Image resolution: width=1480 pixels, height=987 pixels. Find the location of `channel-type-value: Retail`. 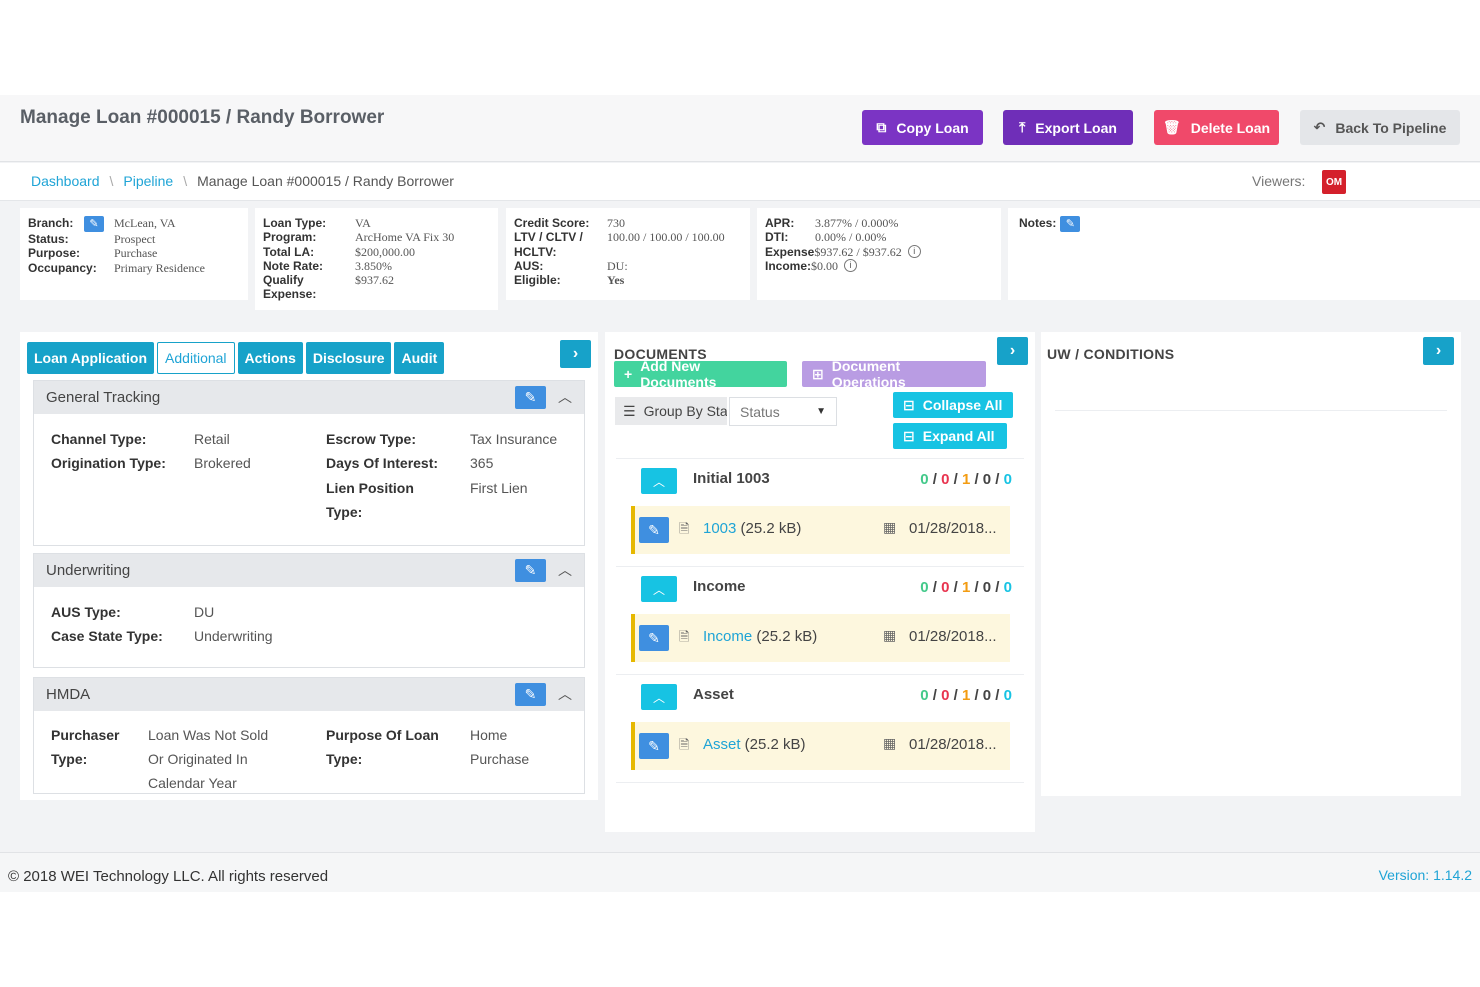

channel-type-value: Retail is located at coordinates (212, 439).